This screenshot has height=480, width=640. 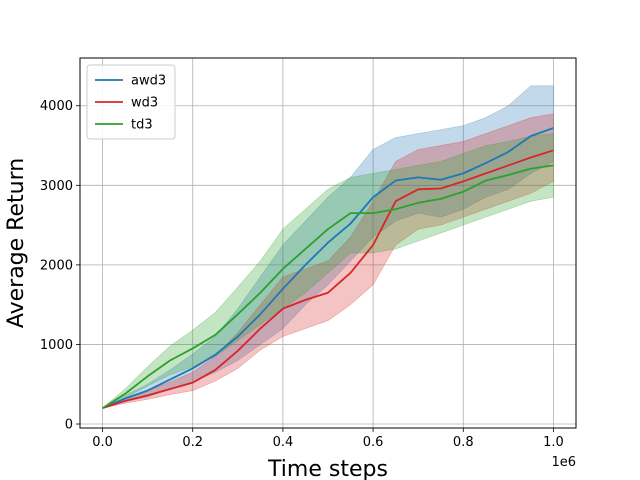 I want to click on x-axis-title: Time steps, so click(x=327, y=468).